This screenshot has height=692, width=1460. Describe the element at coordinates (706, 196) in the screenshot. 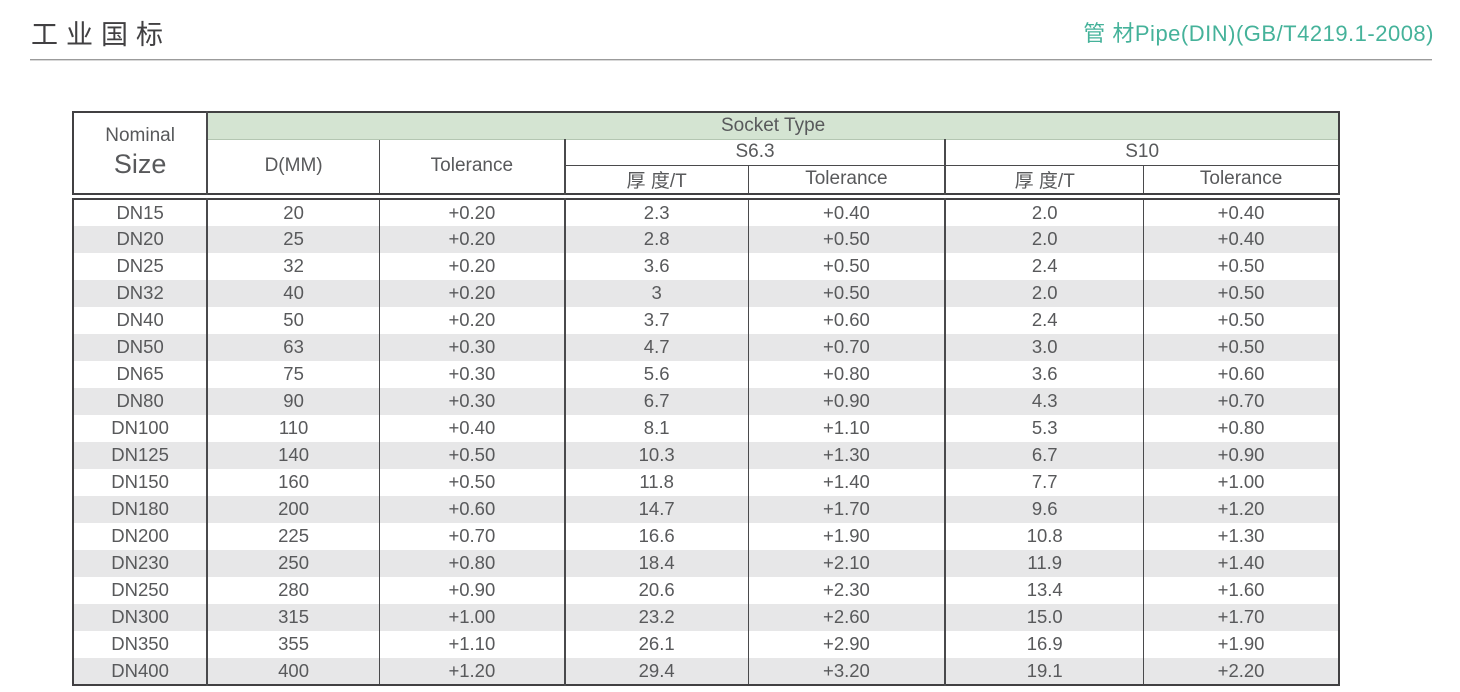

I see `header-body-gap` at that location.